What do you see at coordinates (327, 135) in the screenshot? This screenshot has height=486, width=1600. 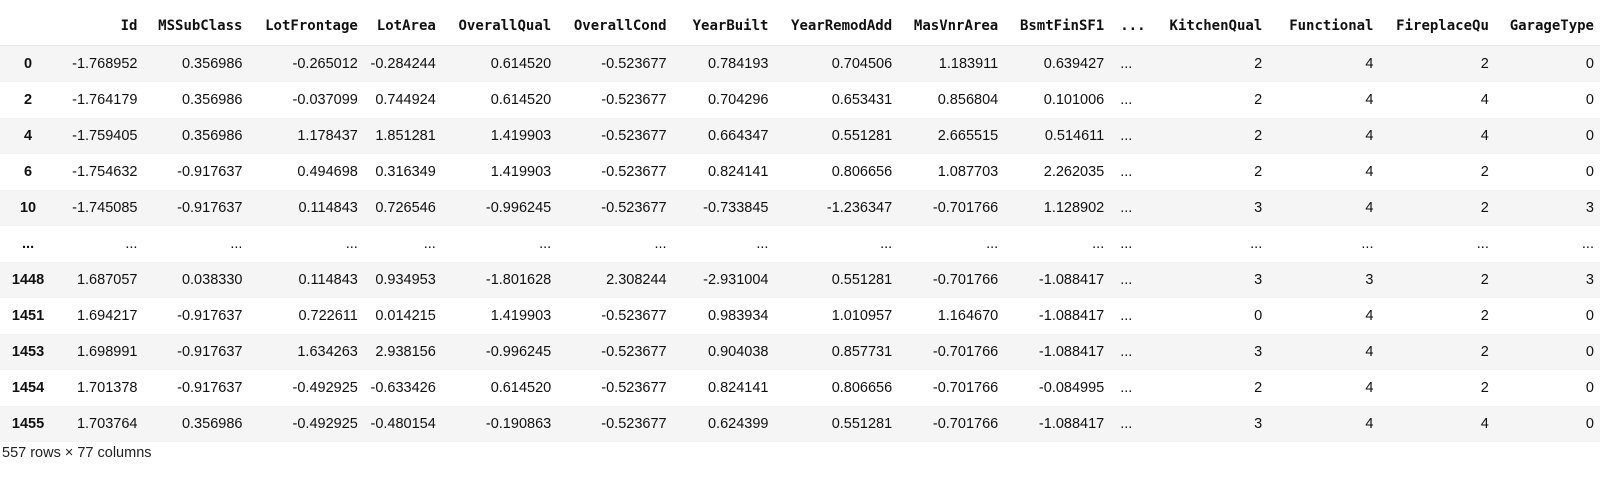 I see `table-cell: 1.178437` at bounding box center [327, 135].